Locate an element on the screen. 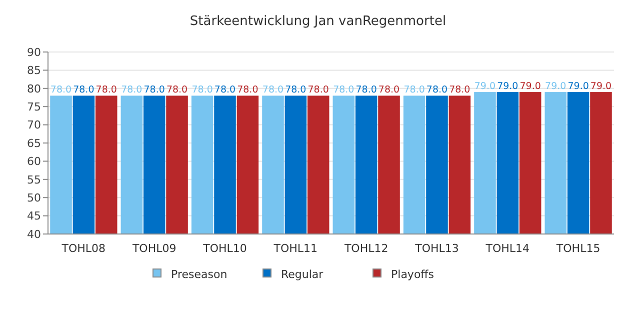 The width and height of the screenshot is (640, 320). x-tick-label: TOHL09 is located at coordinates (153, 248).